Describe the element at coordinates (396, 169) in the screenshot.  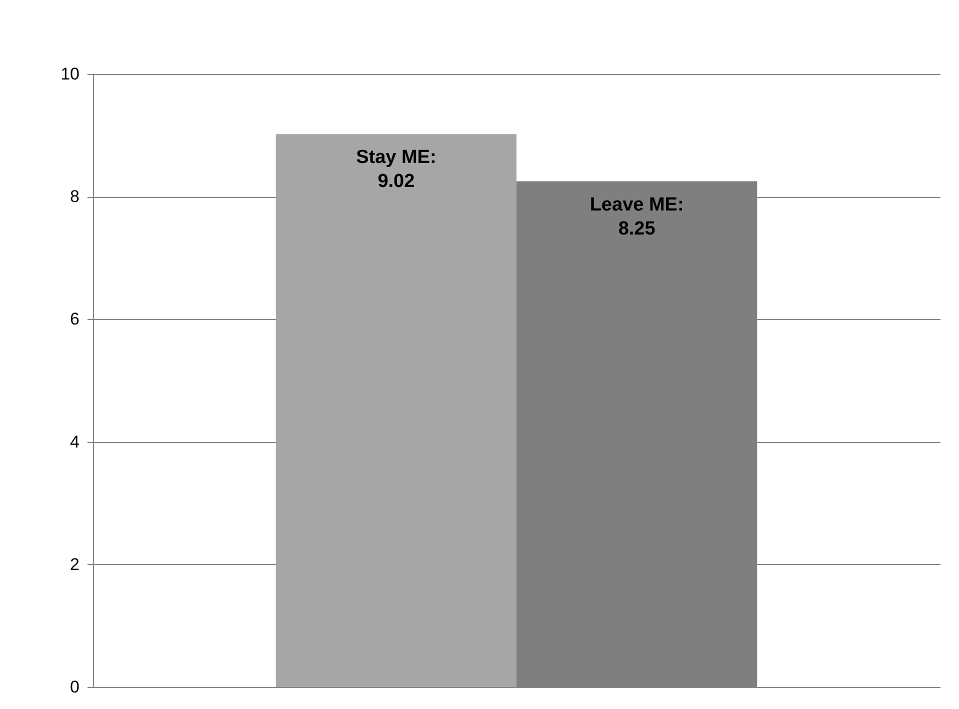
I see `data-label: Stay ME: 9.02` at that location.